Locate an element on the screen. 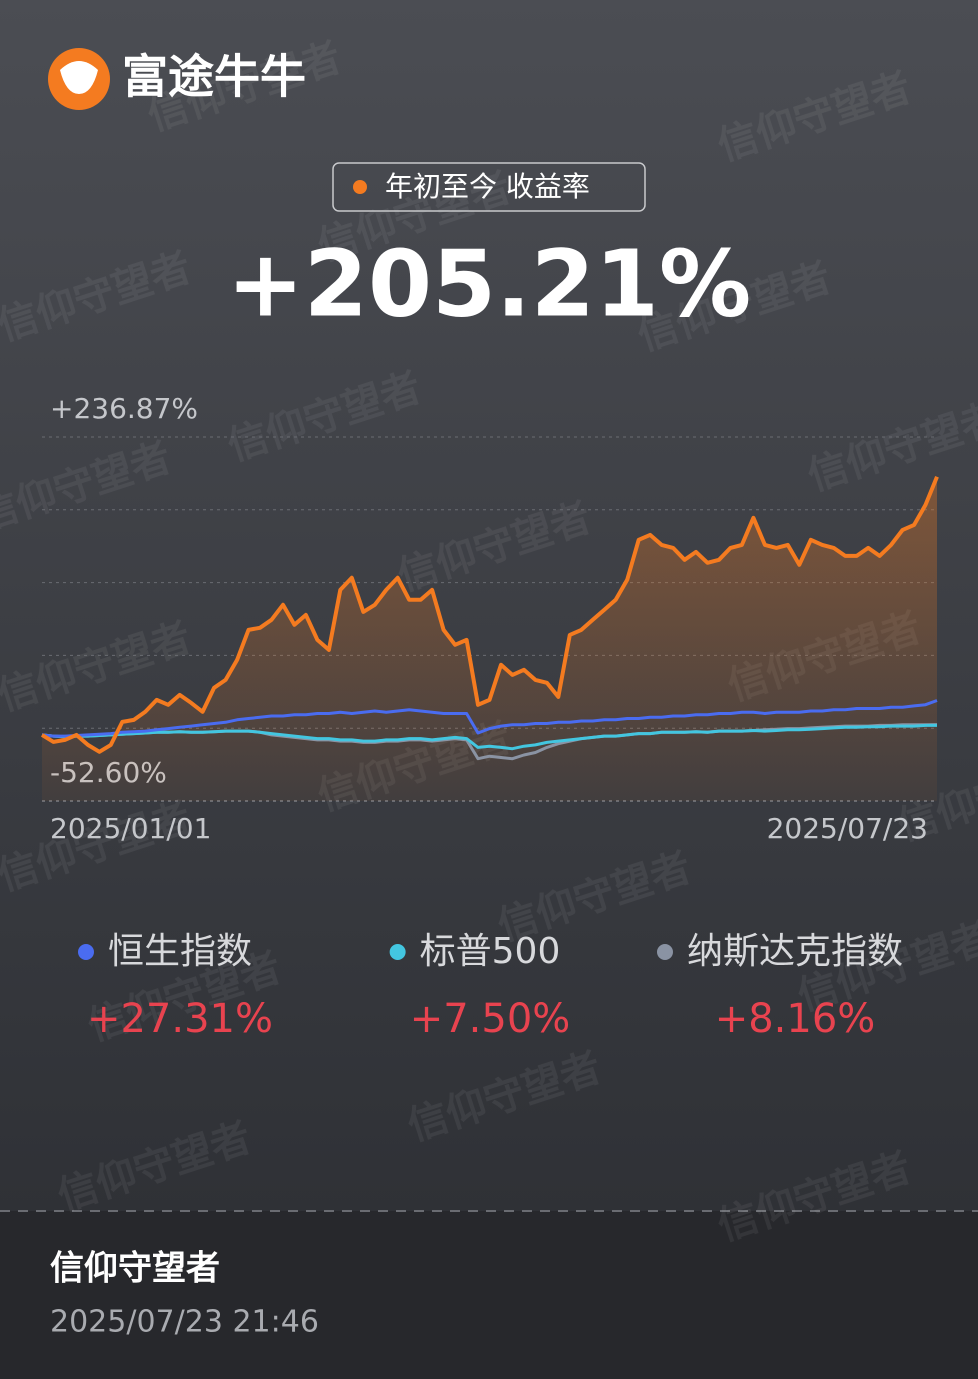  legend-item: 纳斯达克指数 +8.16% is located at coordinates (779, 986).